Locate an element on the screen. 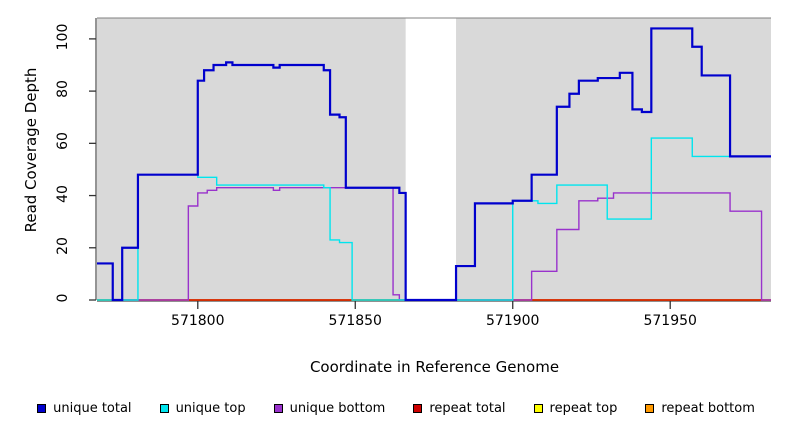  y-tick-label: 100 is located at coordinates (63, 37).